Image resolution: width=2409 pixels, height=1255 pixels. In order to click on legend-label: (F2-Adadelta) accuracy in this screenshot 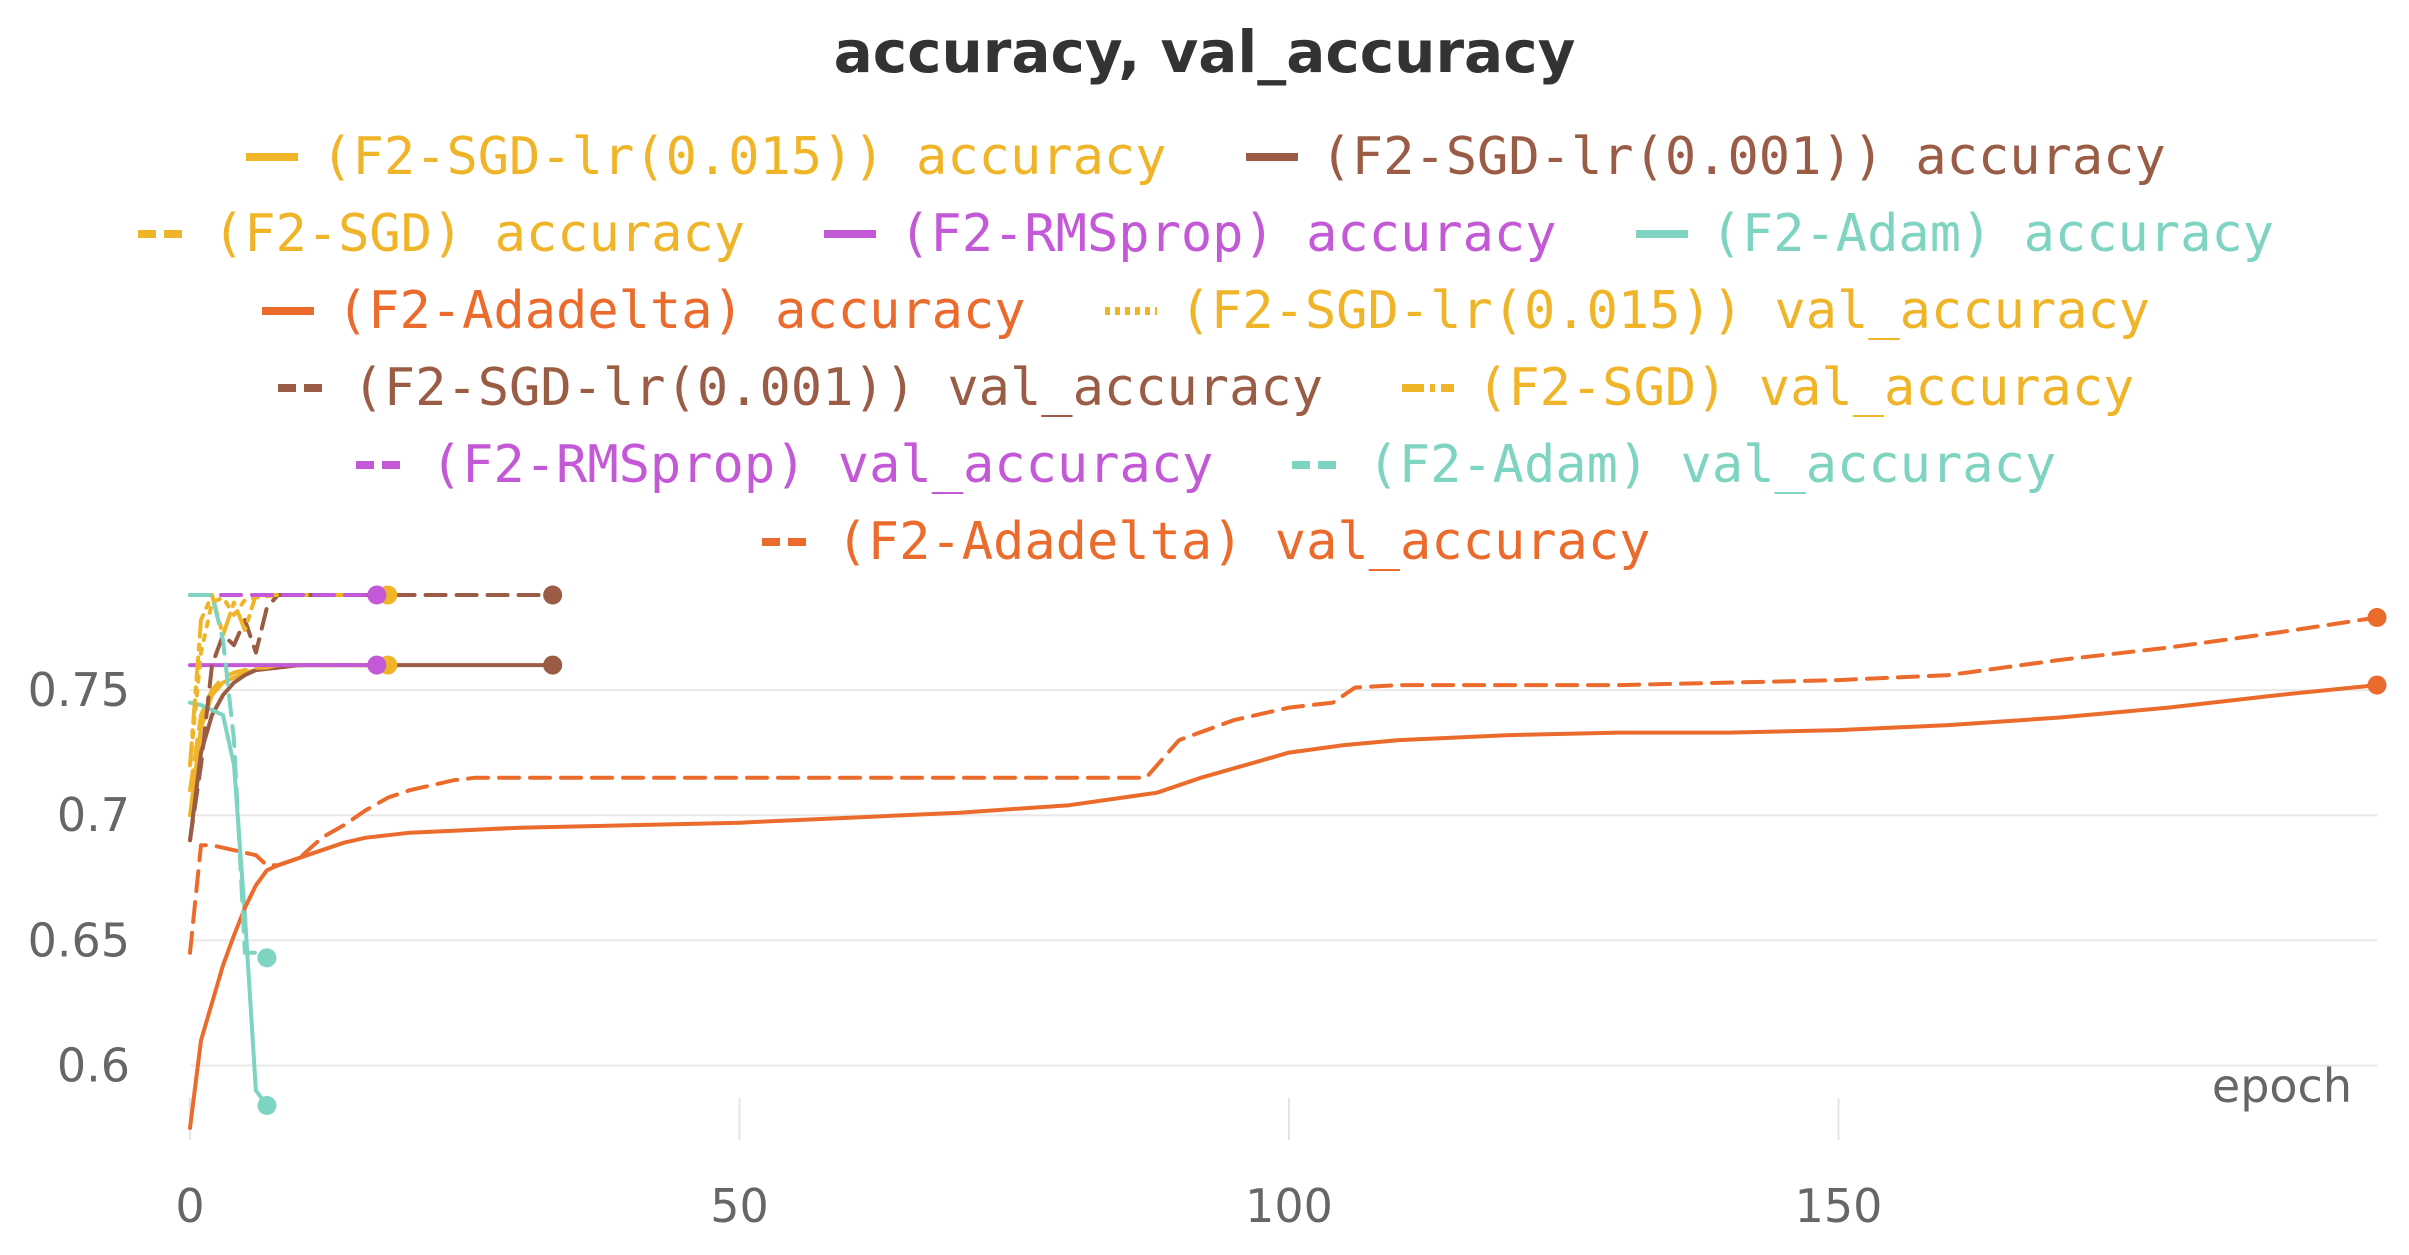, I will do `click(681, 310)`.